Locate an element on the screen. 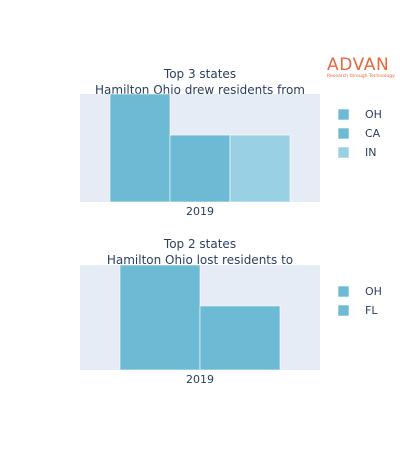 The width and height of the screenshot is (400, 450). legend-swatch-in is located at coordinates (343, 152).